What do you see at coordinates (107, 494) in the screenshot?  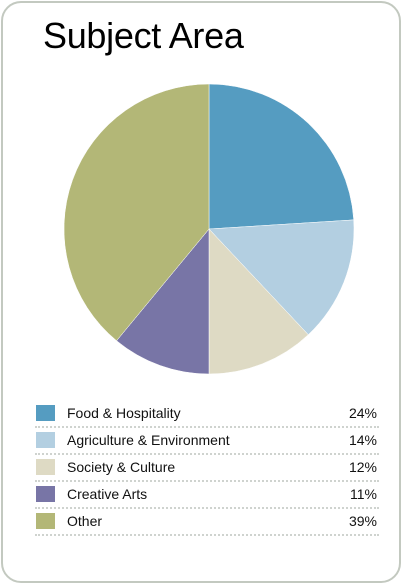 I see `legend-label: Creative Arts` at bounding box center [107, 494].